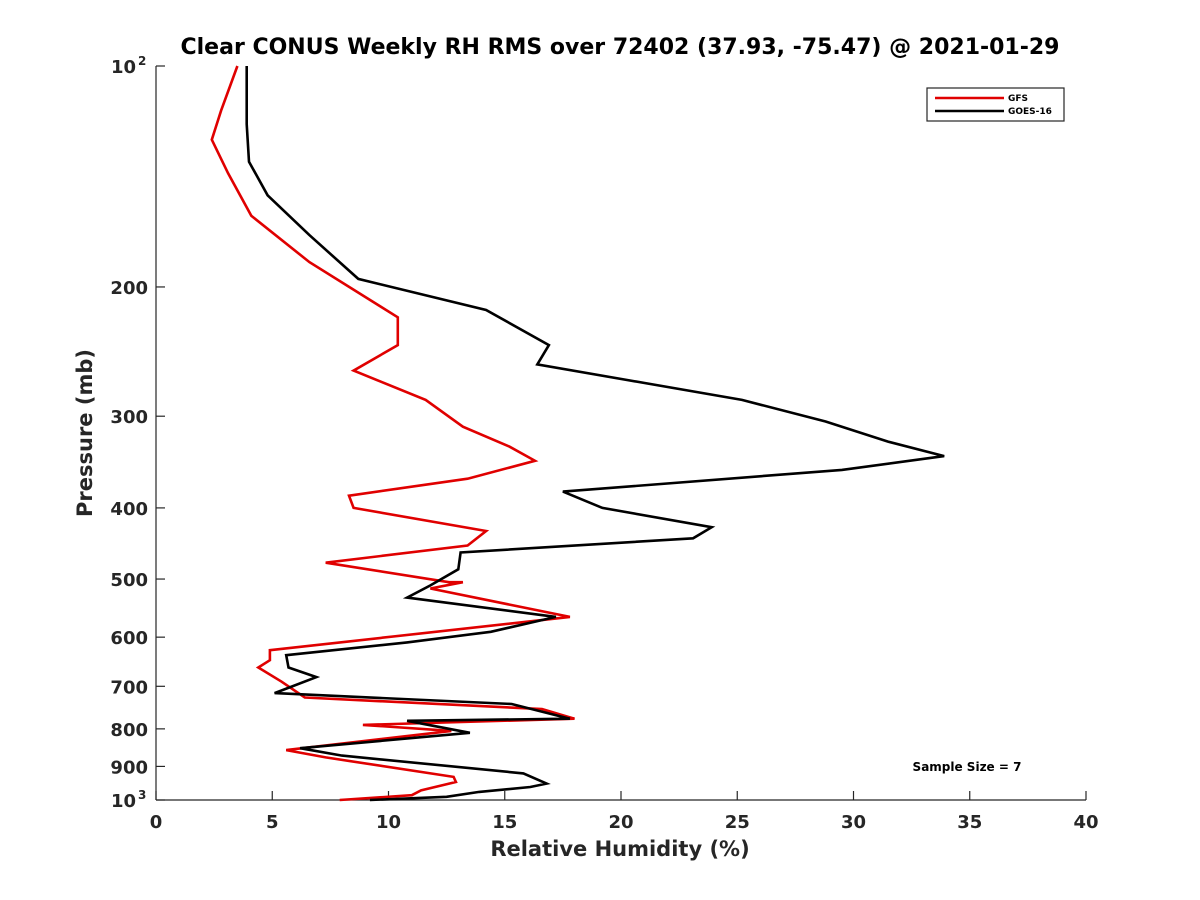 The height and width of the screenshot is (900, 1200). What do you see at coordinates (129, 417) in the screenshot?
I see `y-tick-label: 300` at bounding box center [129, 417].